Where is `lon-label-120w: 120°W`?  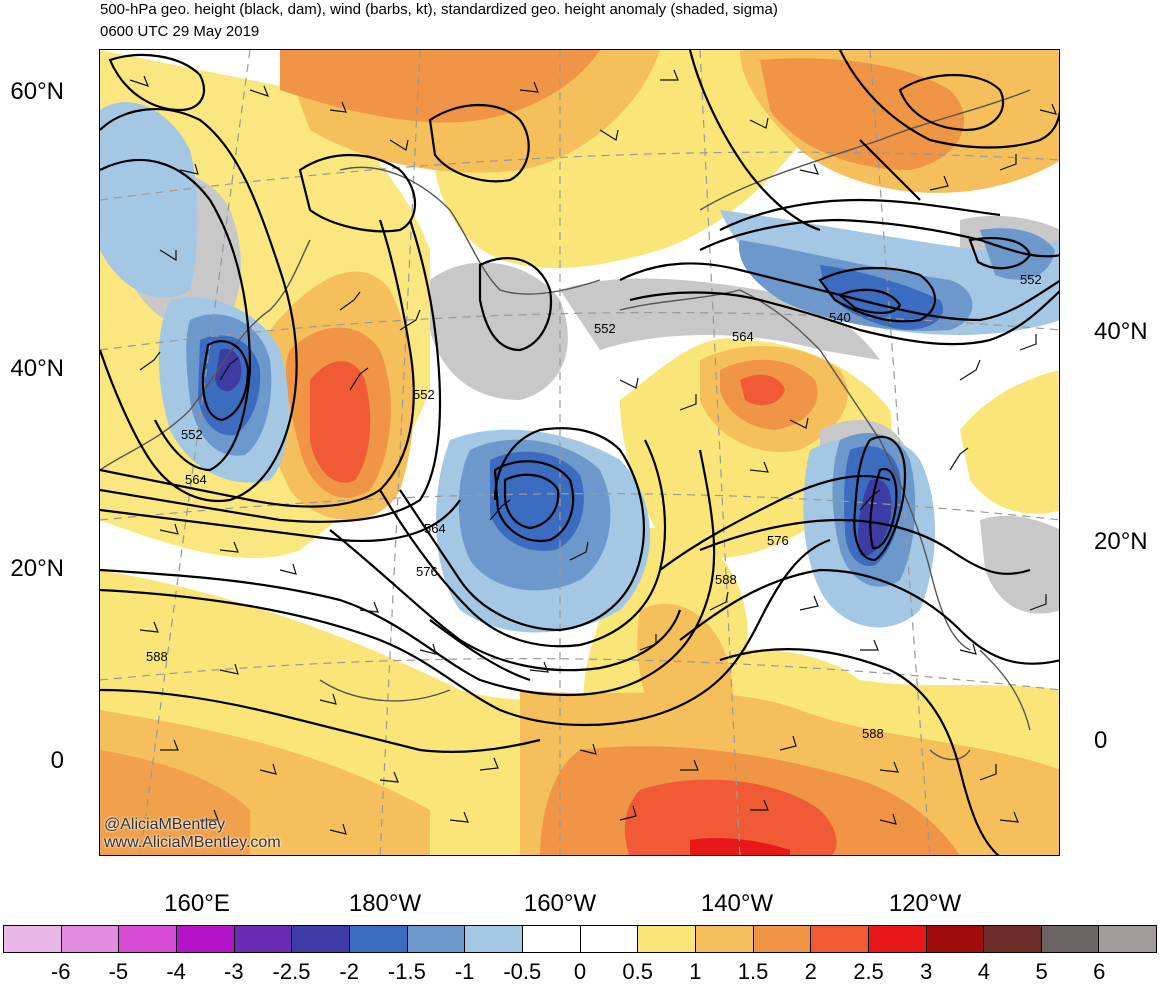 lon-label-120w: 120°W is located at coordinates (925, 903).